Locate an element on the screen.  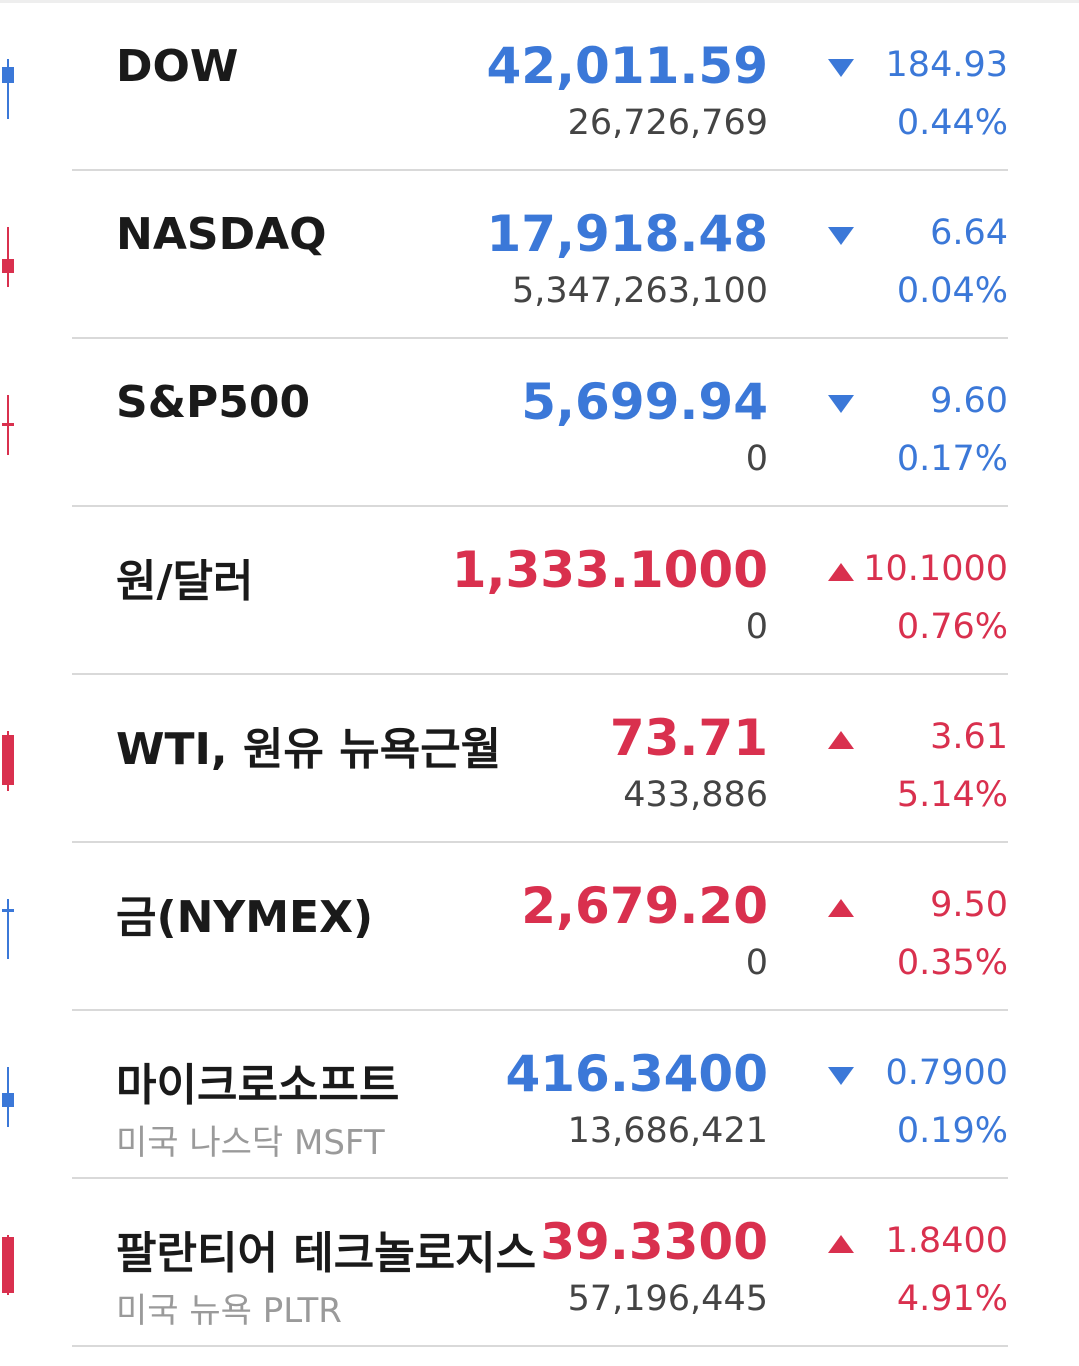
quote-name: 마이크로소프트 is located at coordinates (258, 1085).